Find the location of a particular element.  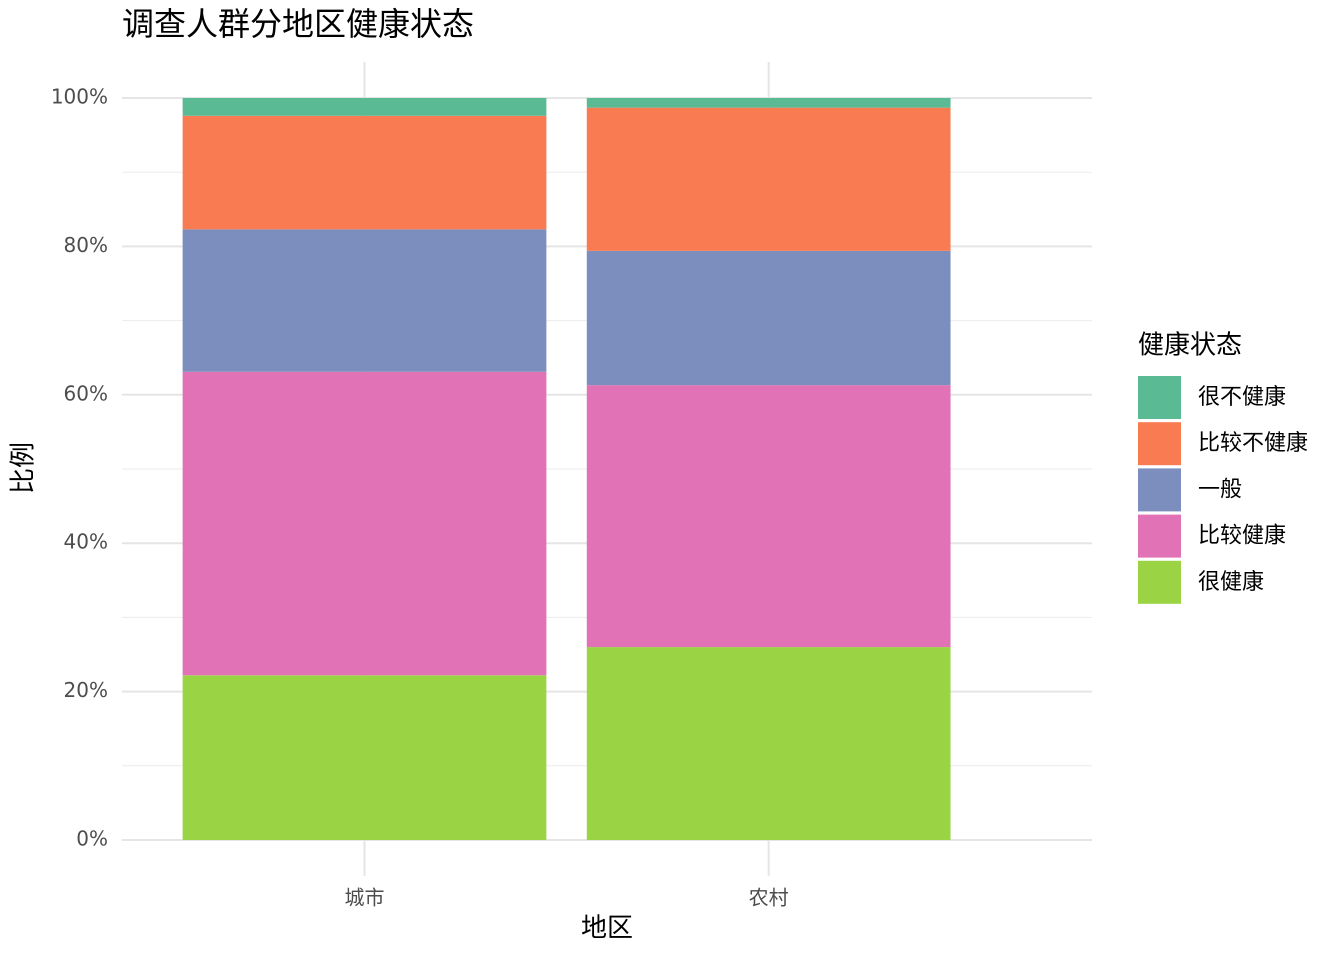

y-tick-label: 60% is located at coordinates (86, 393).